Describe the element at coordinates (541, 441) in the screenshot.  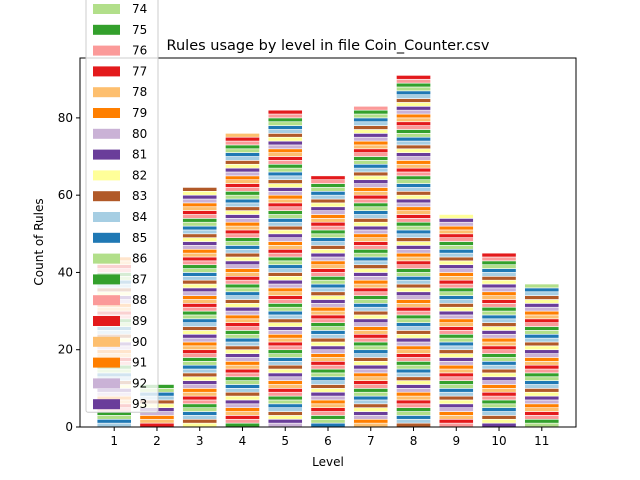
I see `x-tick-label: 11` at that location.